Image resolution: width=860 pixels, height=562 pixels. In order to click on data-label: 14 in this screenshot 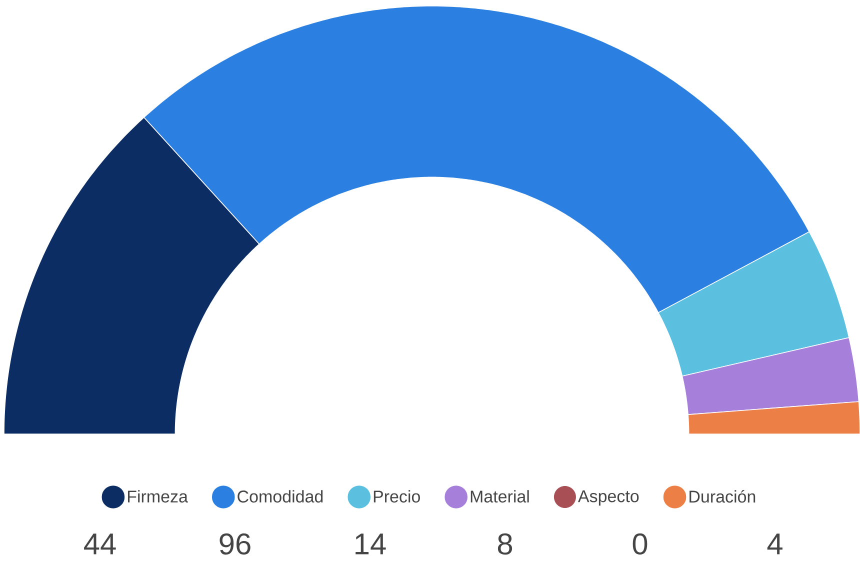, I will do `click(371, 544)`.